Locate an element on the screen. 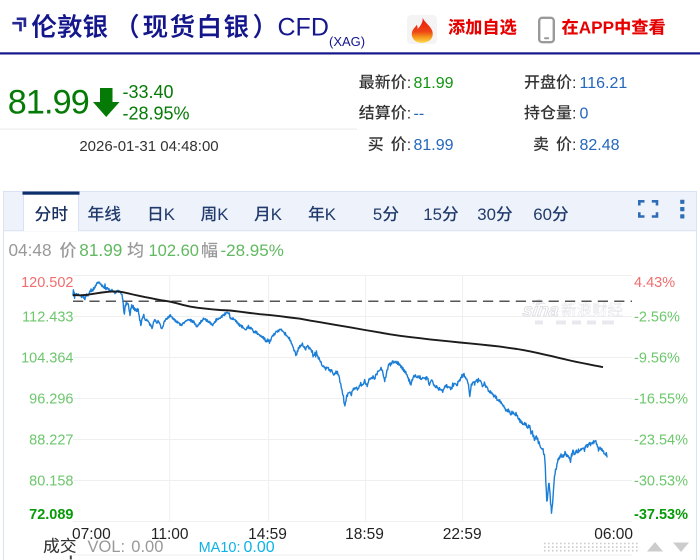 This screenshot has height=560, width=700. svg-text: 120.502 is located at coordinates (47, 283).